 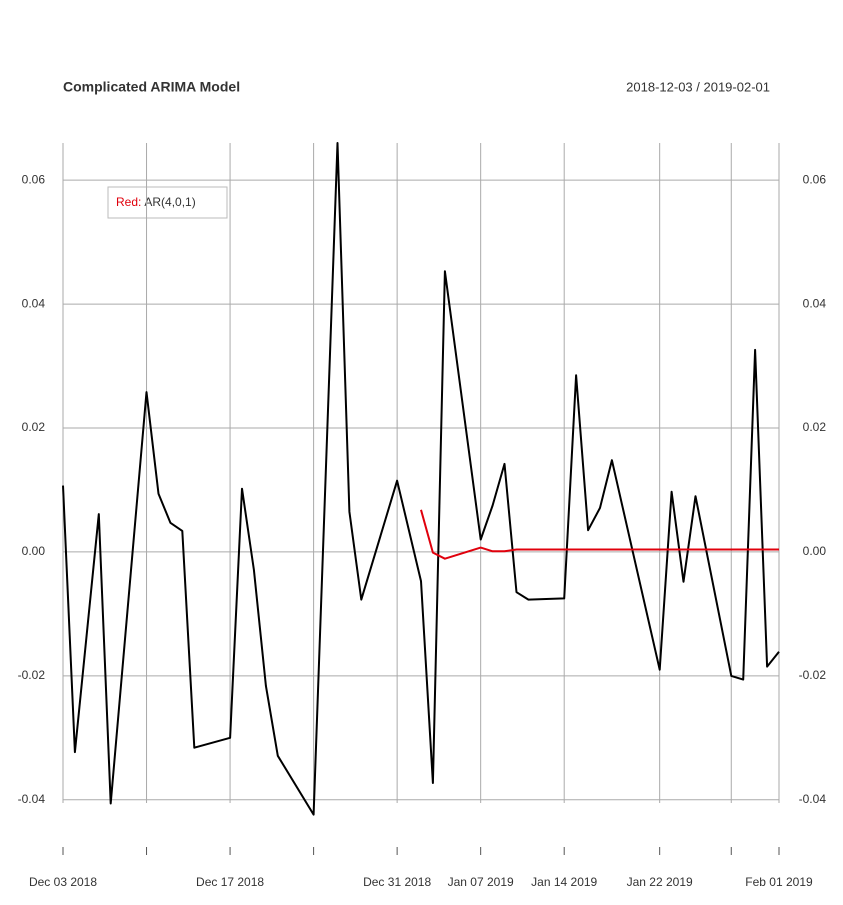 I want to click on y-tick-label: 0.02, so click(x=34, y=427).